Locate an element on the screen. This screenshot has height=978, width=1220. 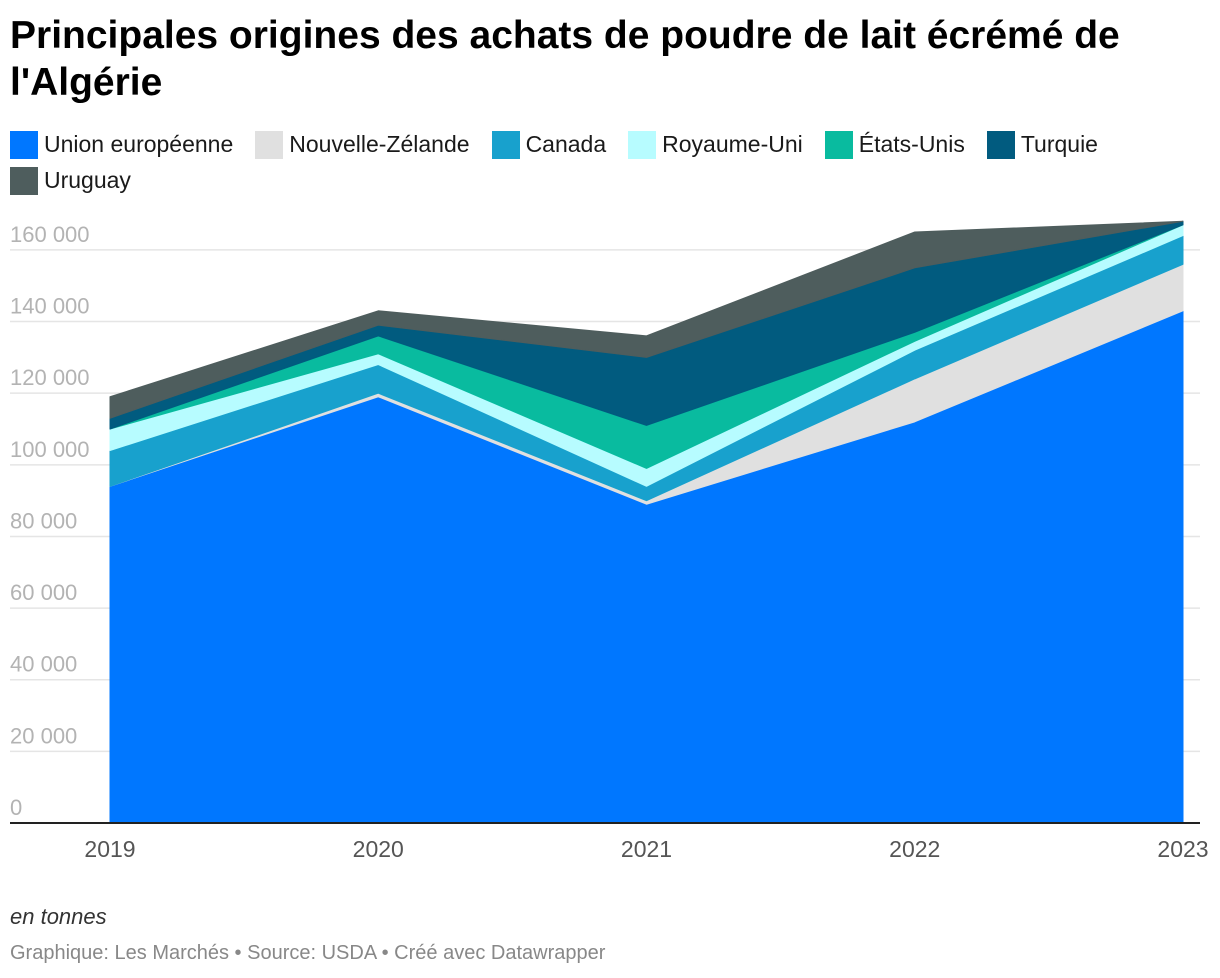
x-tick-label: 2021 is located at coordinates (646, 849).